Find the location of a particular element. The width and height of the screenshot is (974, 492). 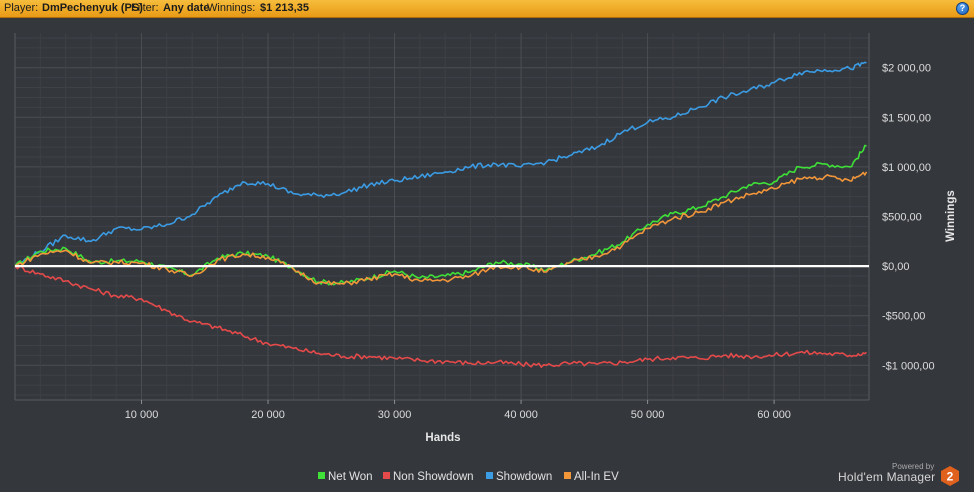

x-tick-label: 30 000 is located at coordinates (395, 415).